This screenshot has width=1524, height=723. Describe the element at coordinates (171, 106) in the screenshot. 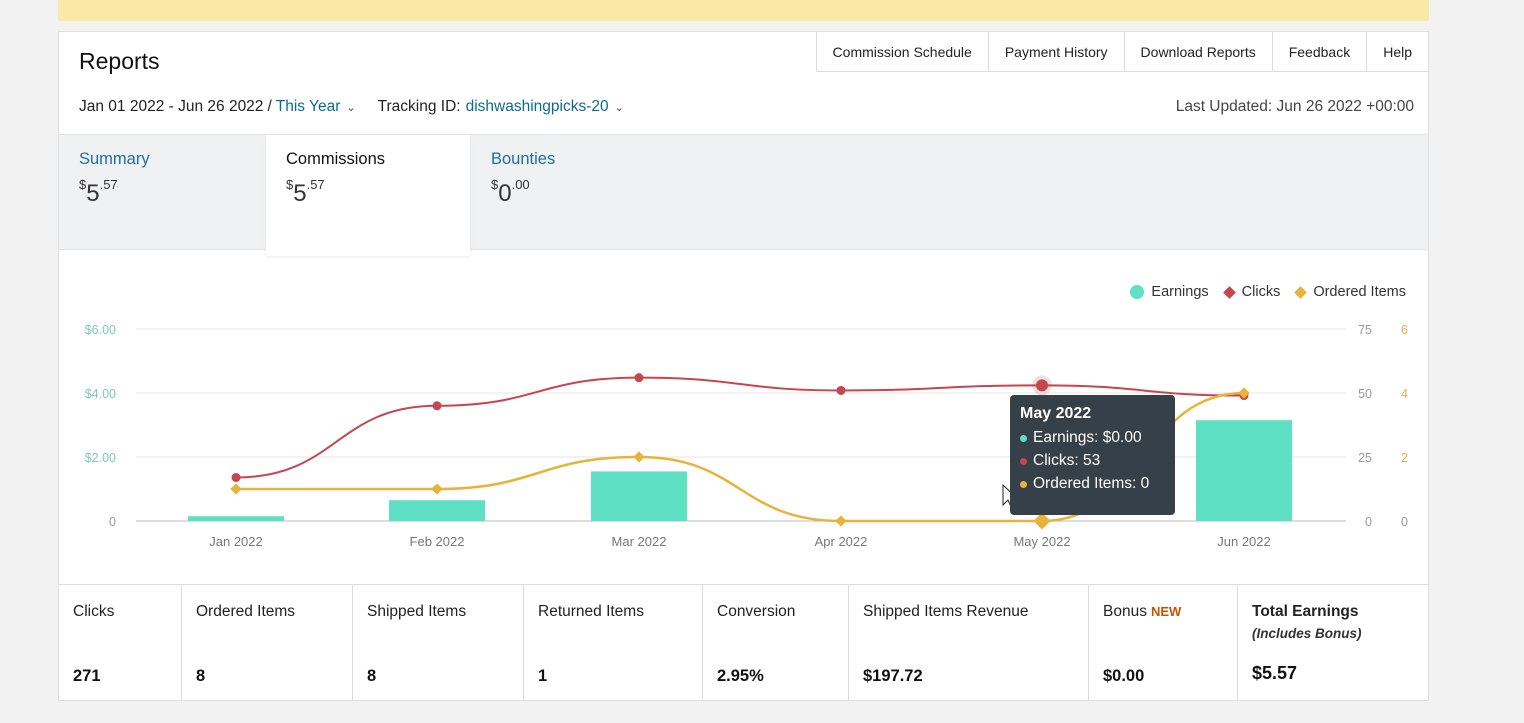

I see `date-range: Jan 01 2022 - Jun 26 2022` at that location.